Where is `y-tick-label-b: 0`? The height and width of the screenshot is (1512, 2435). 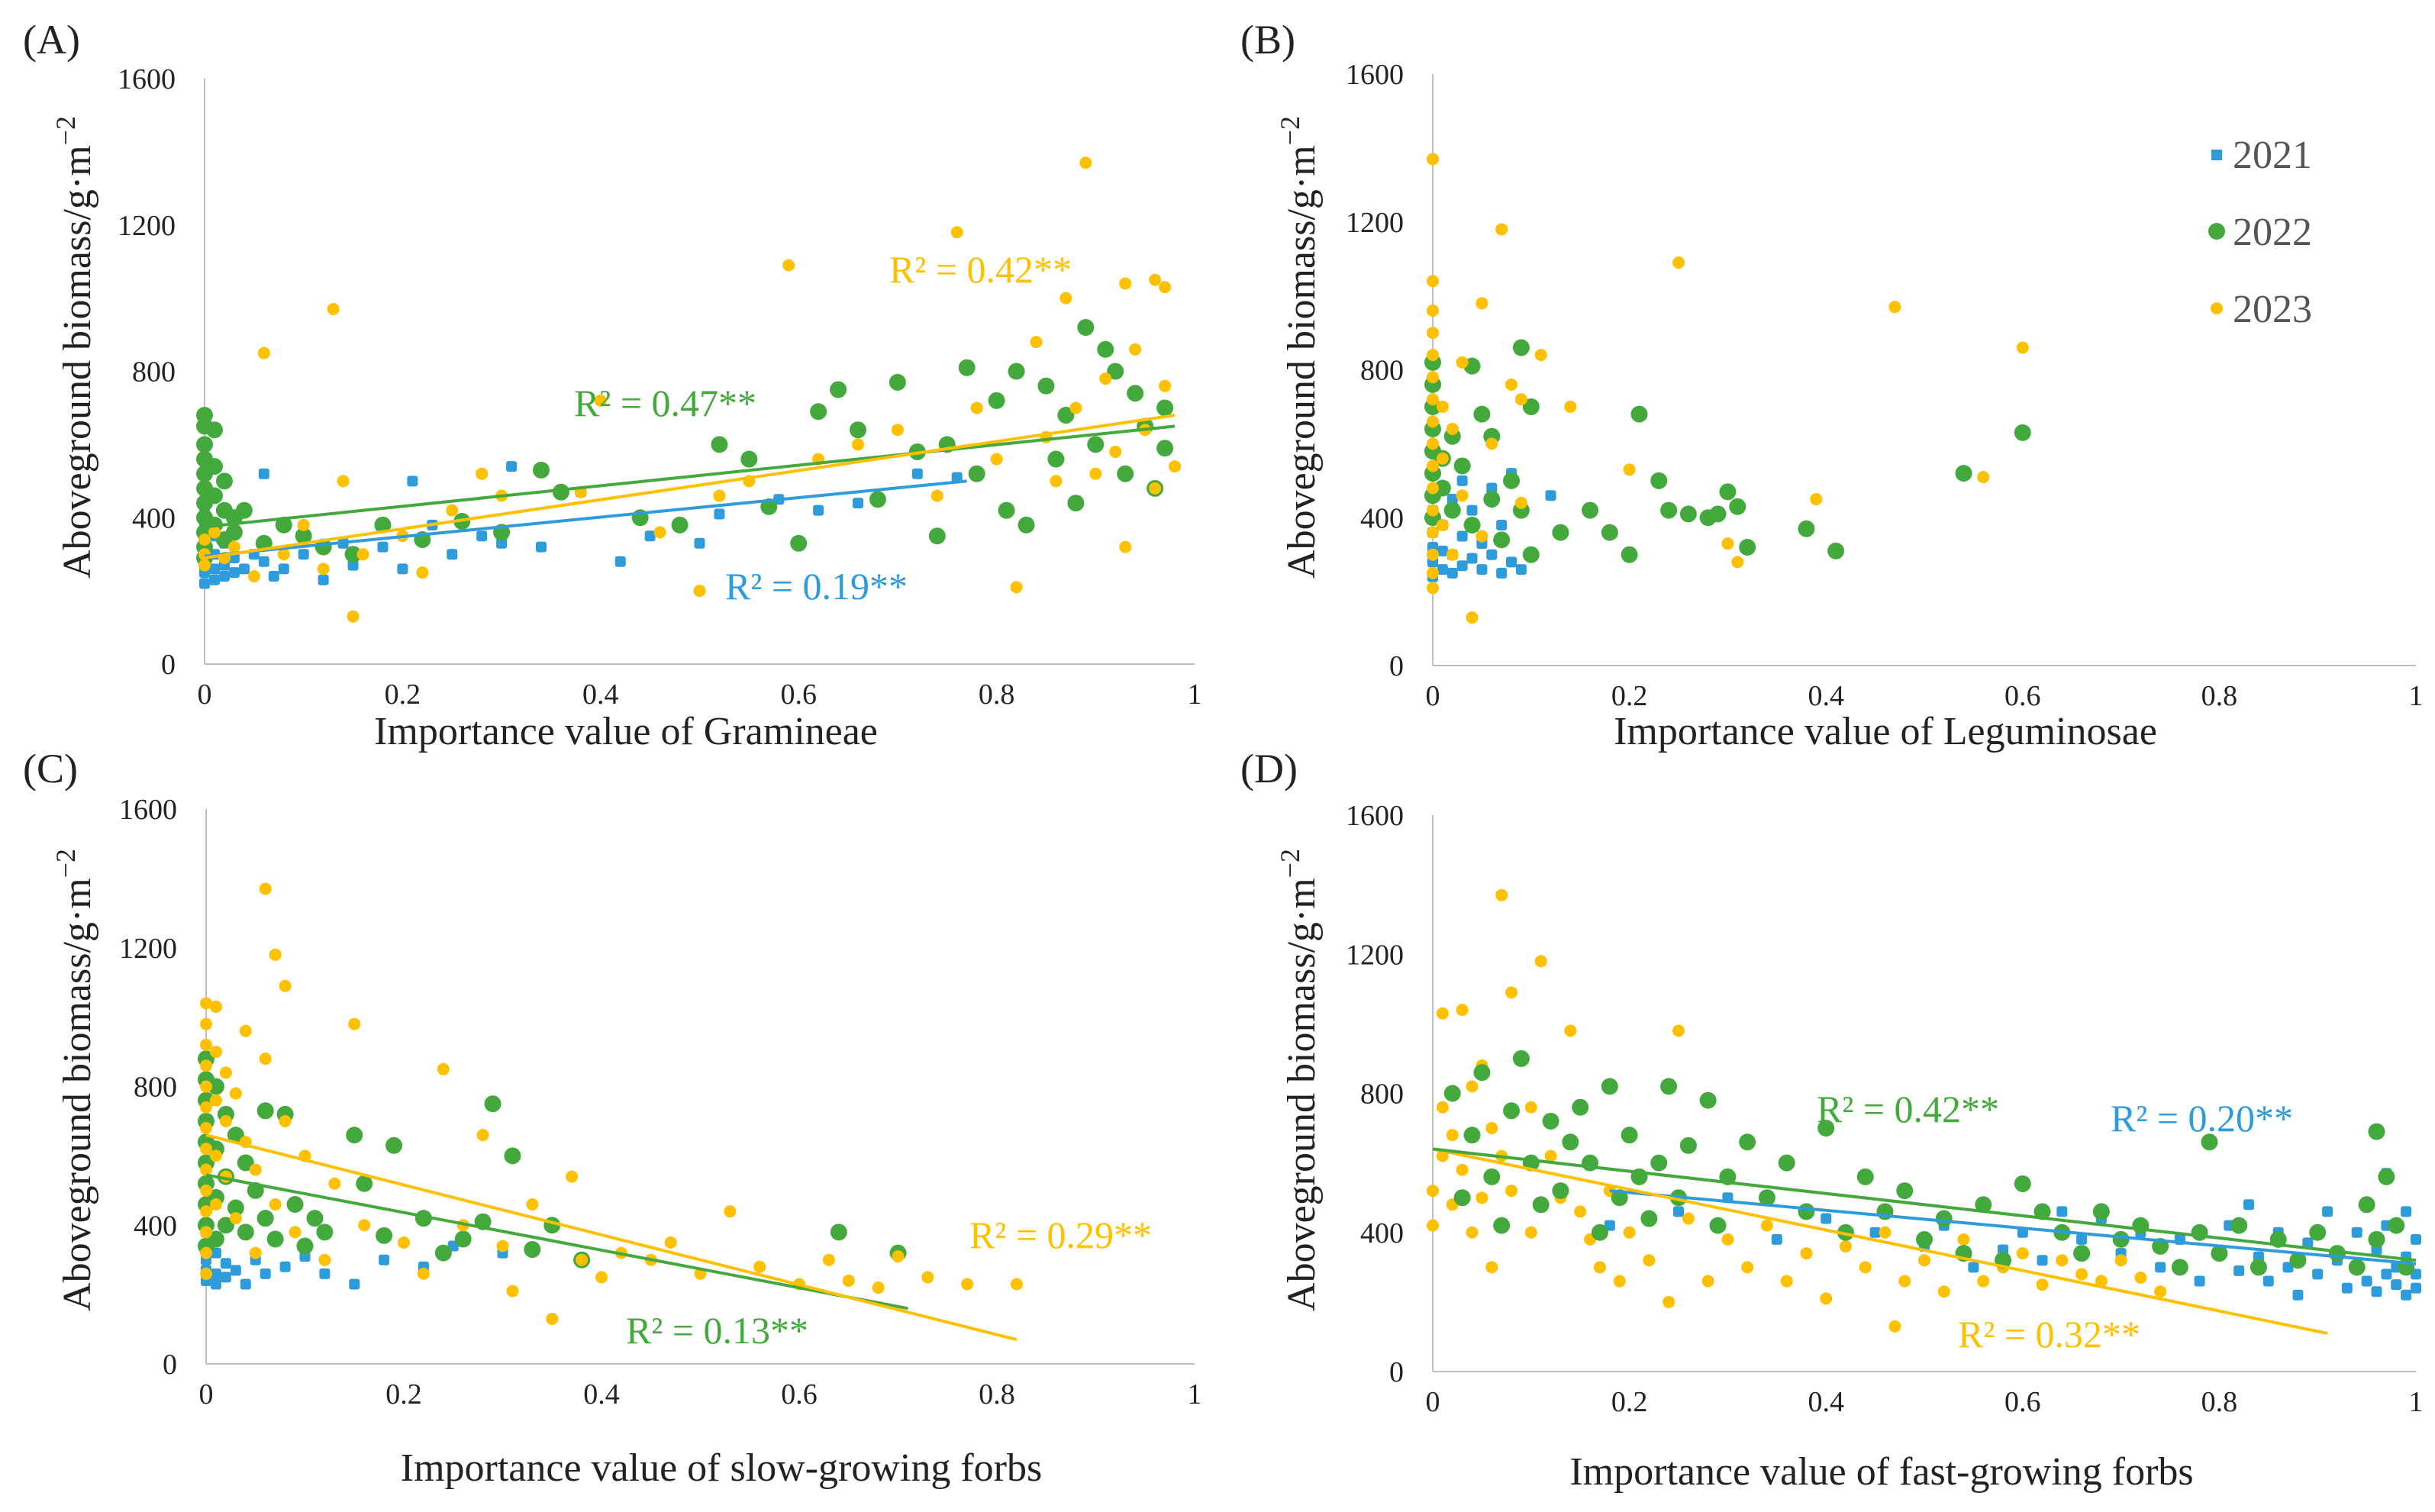
y-tick-label-b: 0 is located at coordinates (1396, 666).